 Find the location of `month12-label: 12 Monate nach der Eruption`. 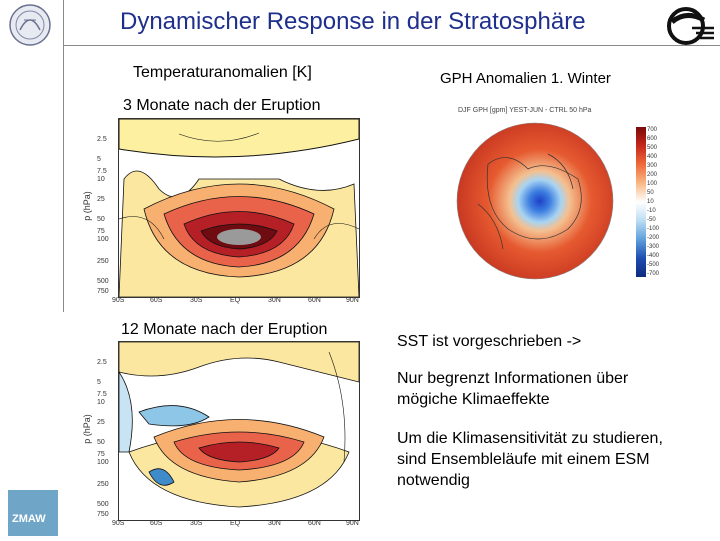

month12-label: 12 Monate nach der Eruption is located at coordinates (224, 329).